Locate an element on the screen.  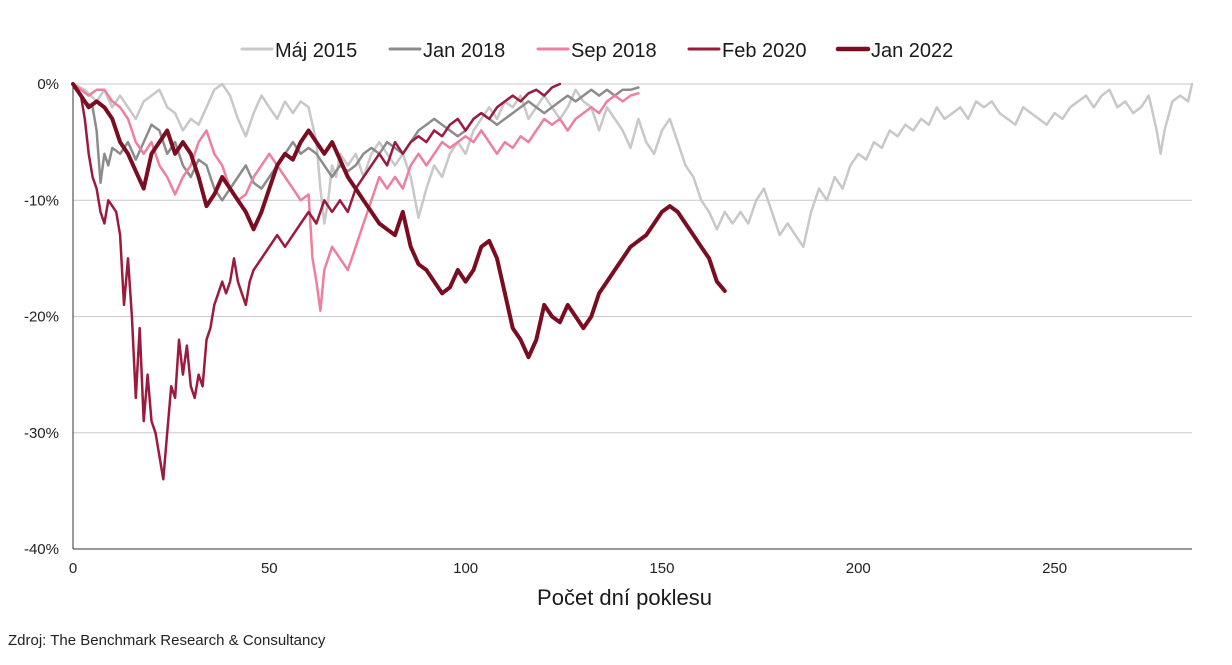
y-tick-labels: 0% -10% -20% -30% -40% is located at coordinates (41, 317).